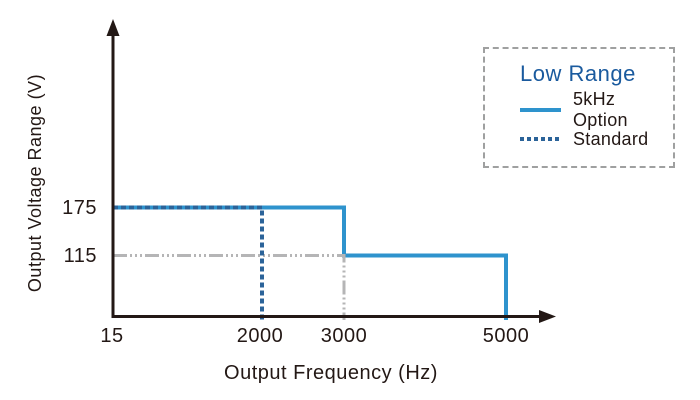  What do you see at coordinates (578, 73) in the screenshot?
I see `legend-title: Low Range` at bounding box center [578, 73].